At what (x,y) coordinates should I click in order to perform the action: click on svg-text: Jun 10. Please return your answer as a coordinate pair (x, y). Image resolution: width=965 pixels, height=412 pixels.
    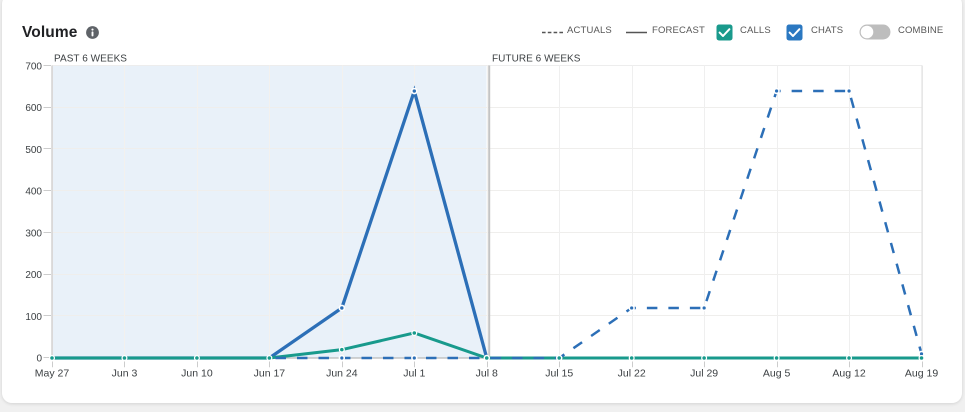
    Looking at the image, I should click on (197, 374).